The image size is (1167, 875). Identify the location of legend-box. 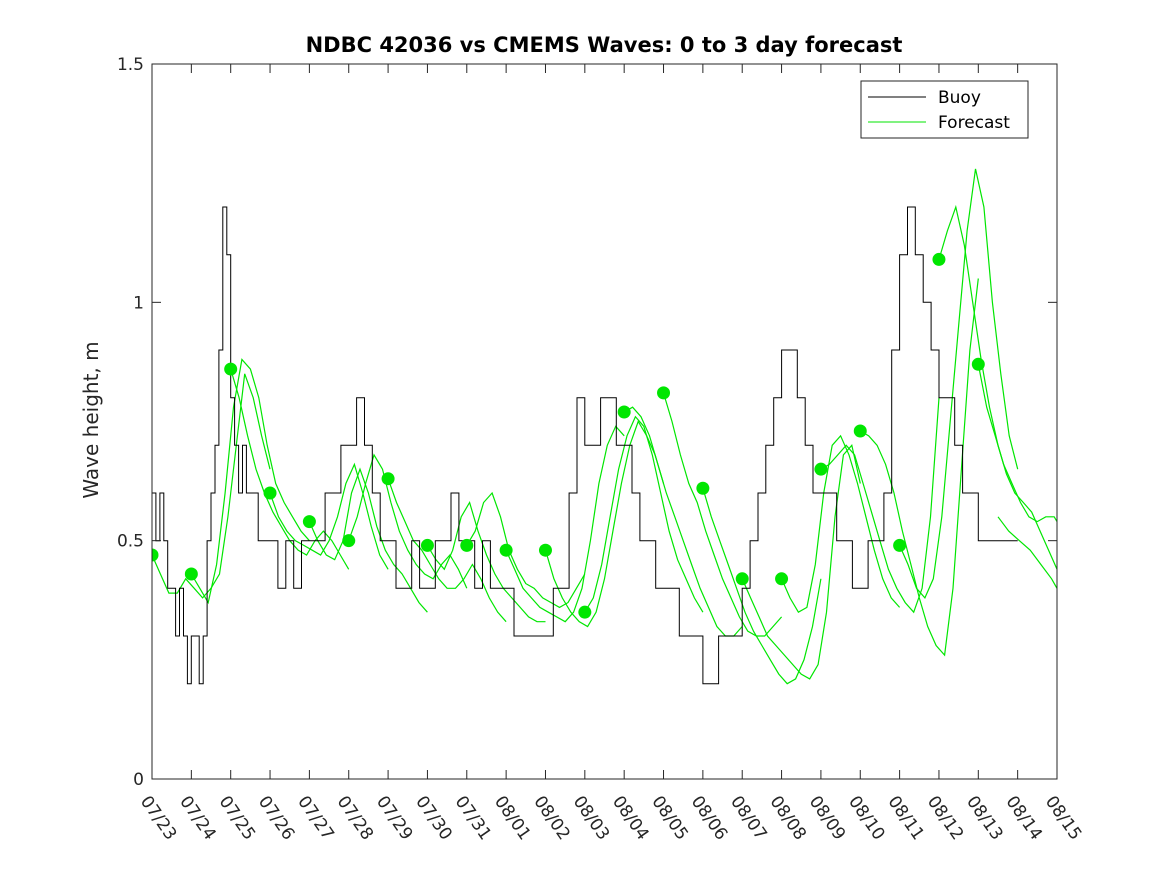
(944, 109).